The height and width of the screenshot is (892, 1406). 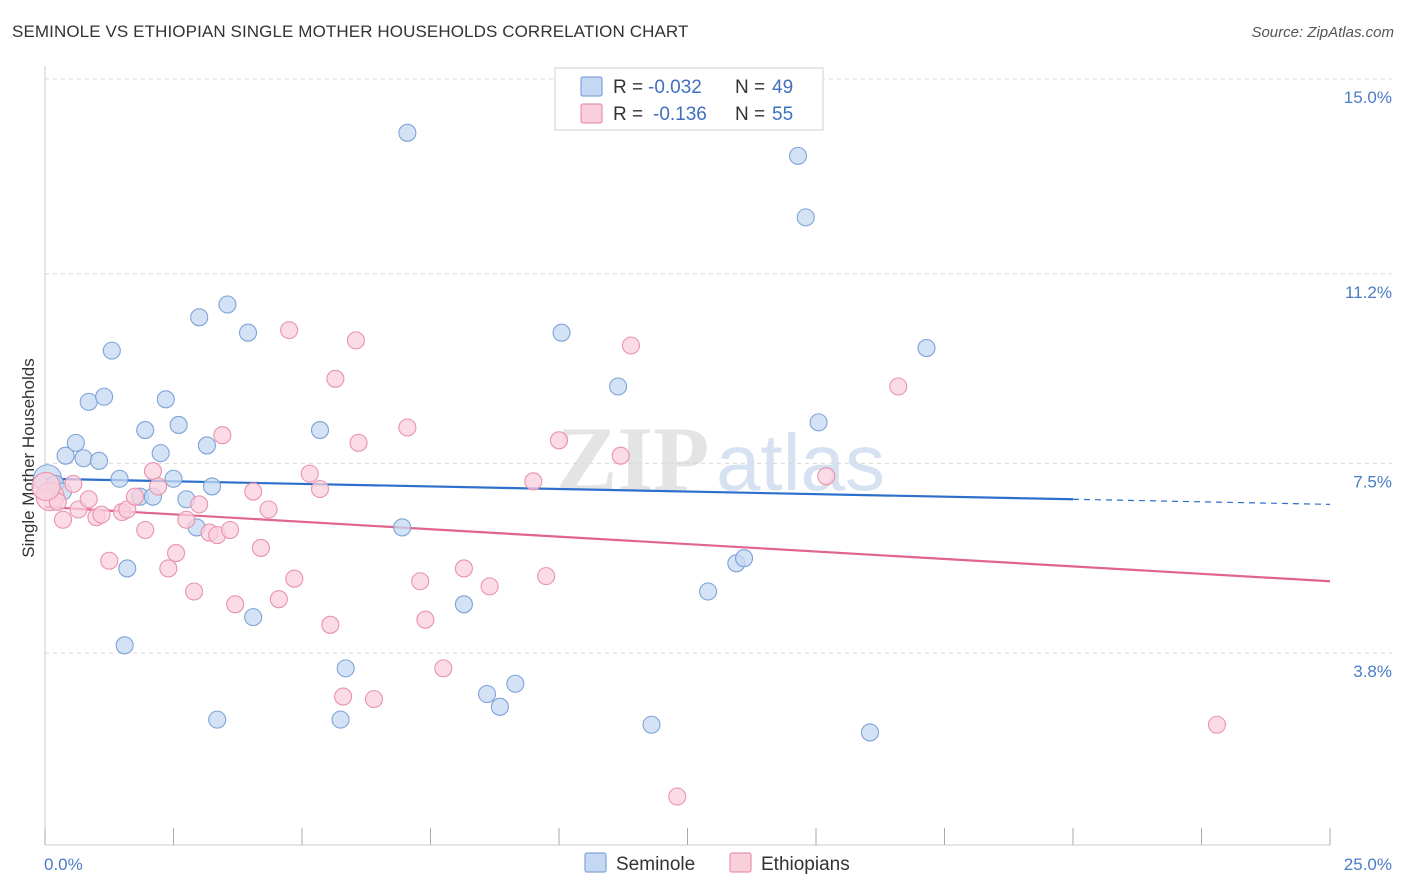 What do you see at coordinates (1368, 292) in the screenshot?
I see `y-tick-label-2: 11.2%` at bounding box center [1368, 292].